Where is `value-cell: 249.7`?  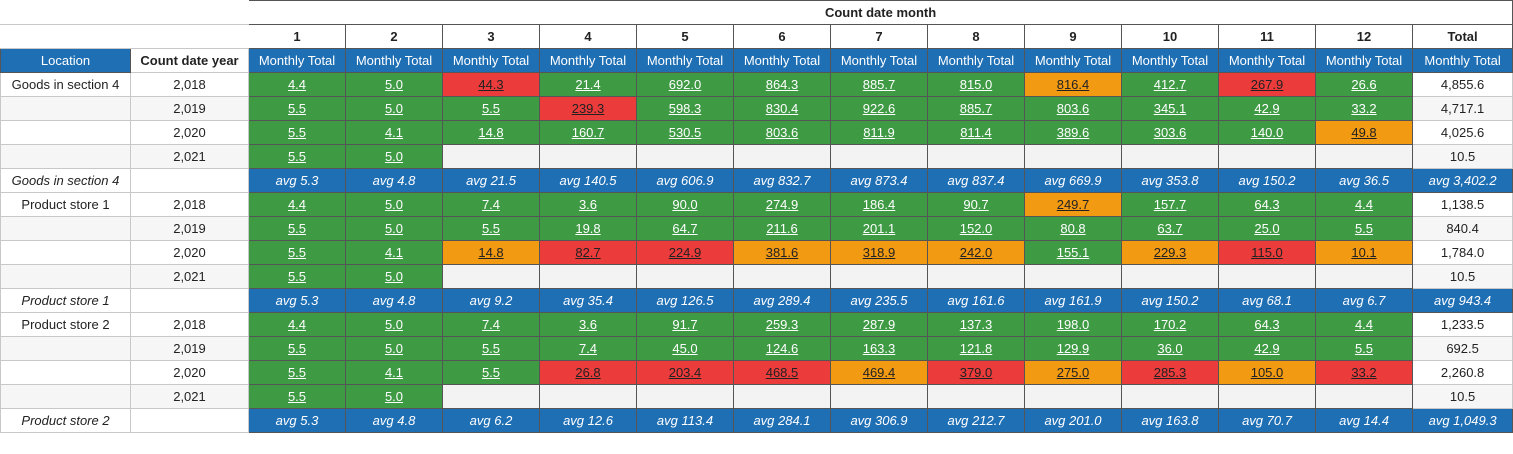 value-cell: 249.7 is located at coordinates (1073, 204).